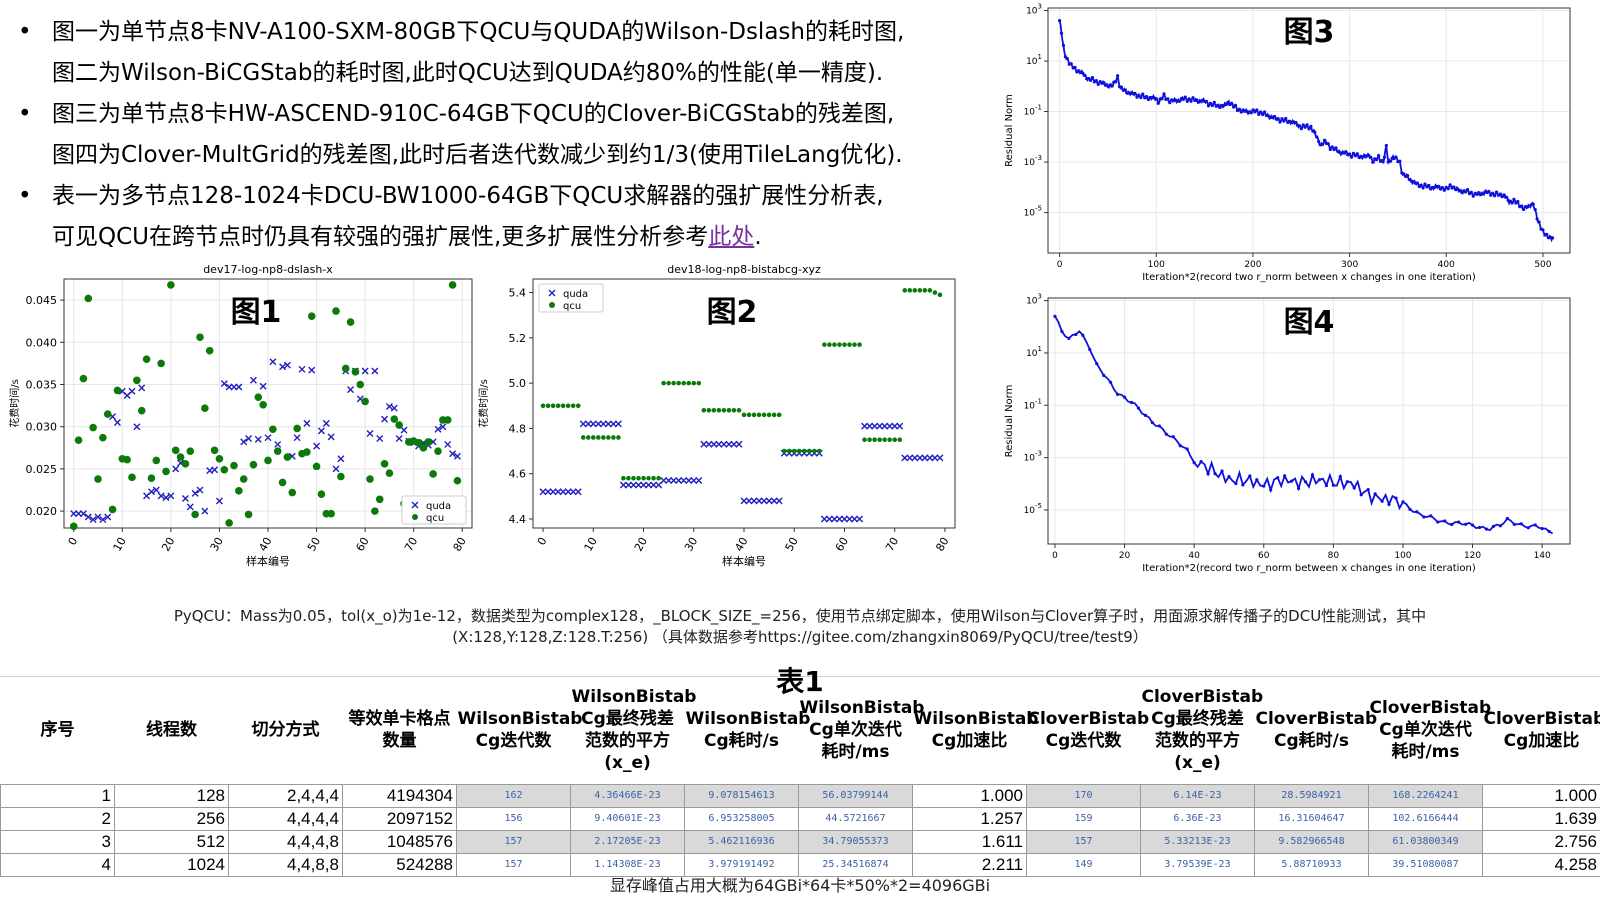 This screenshot has width=1600, height=900. I want to click on table-cell: 157, so click(513, 841).